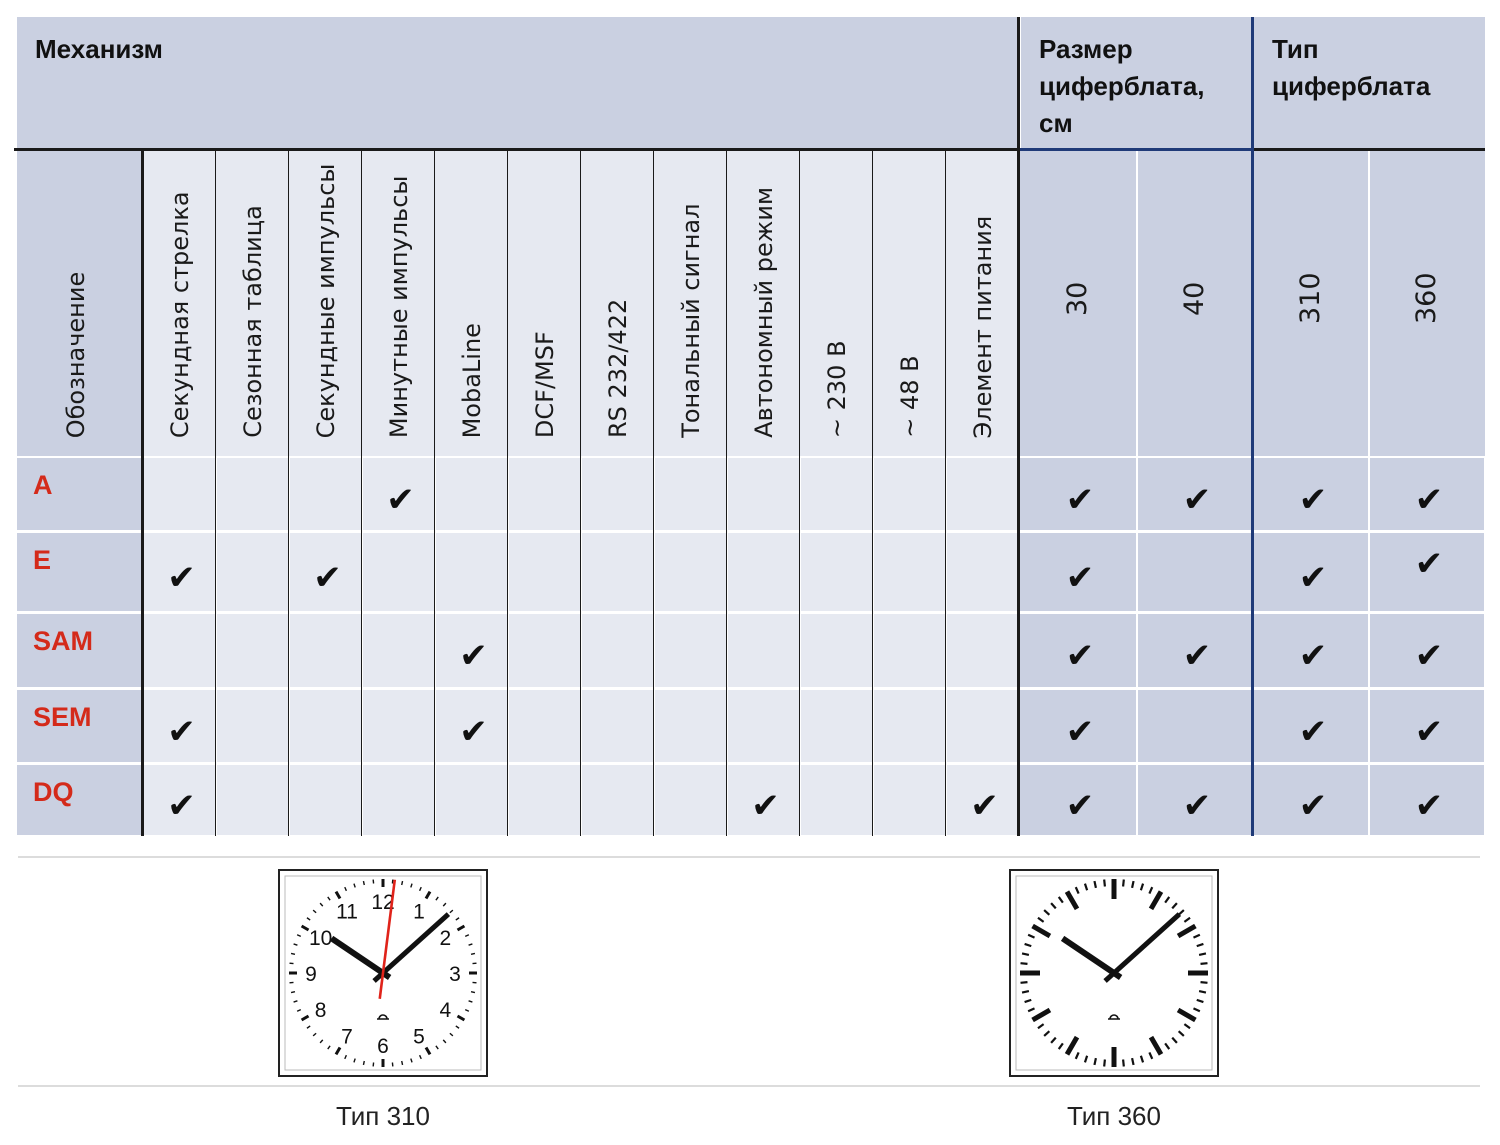  What do you see at coordinates (383, 973) in the screenshot?
I see `clock-frame-inner` at bounding box center [383, 973].